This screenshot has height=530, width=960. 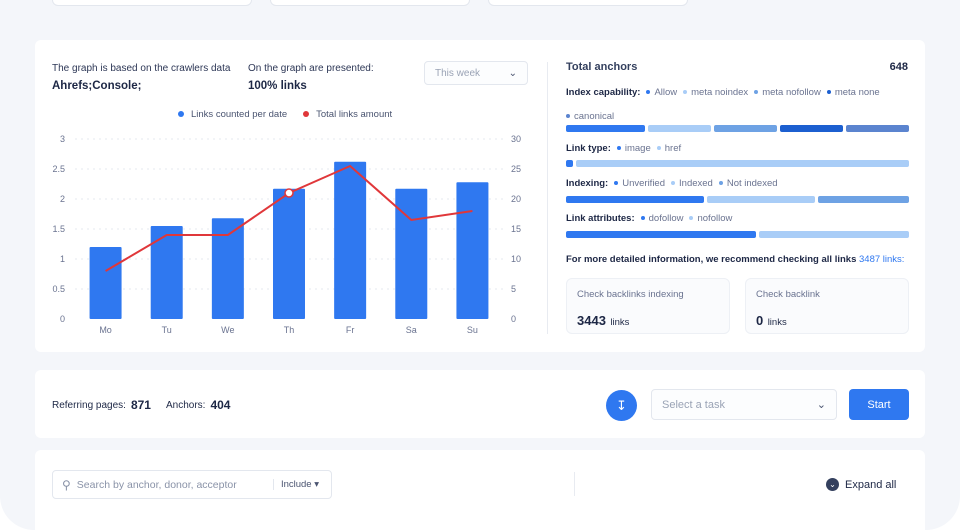 I want to click on anchors-label: Anchors:, so click(x=185, y=405).